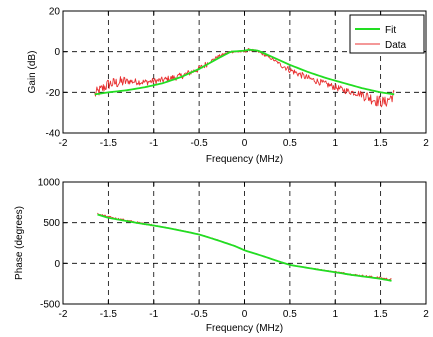 The width and height of the screenshot is (433, 337). I want to click on gain-x-tick-label: 1, so click(335, 143).